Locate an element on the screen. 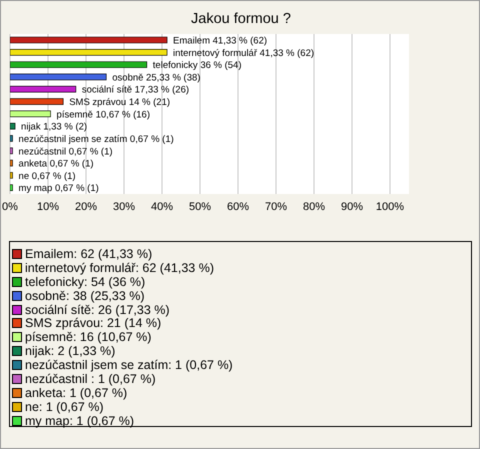 This screenshot has height=449, width=480. legend-label: my map: 1 (0,67 %) is located at coordinates (79, 421).